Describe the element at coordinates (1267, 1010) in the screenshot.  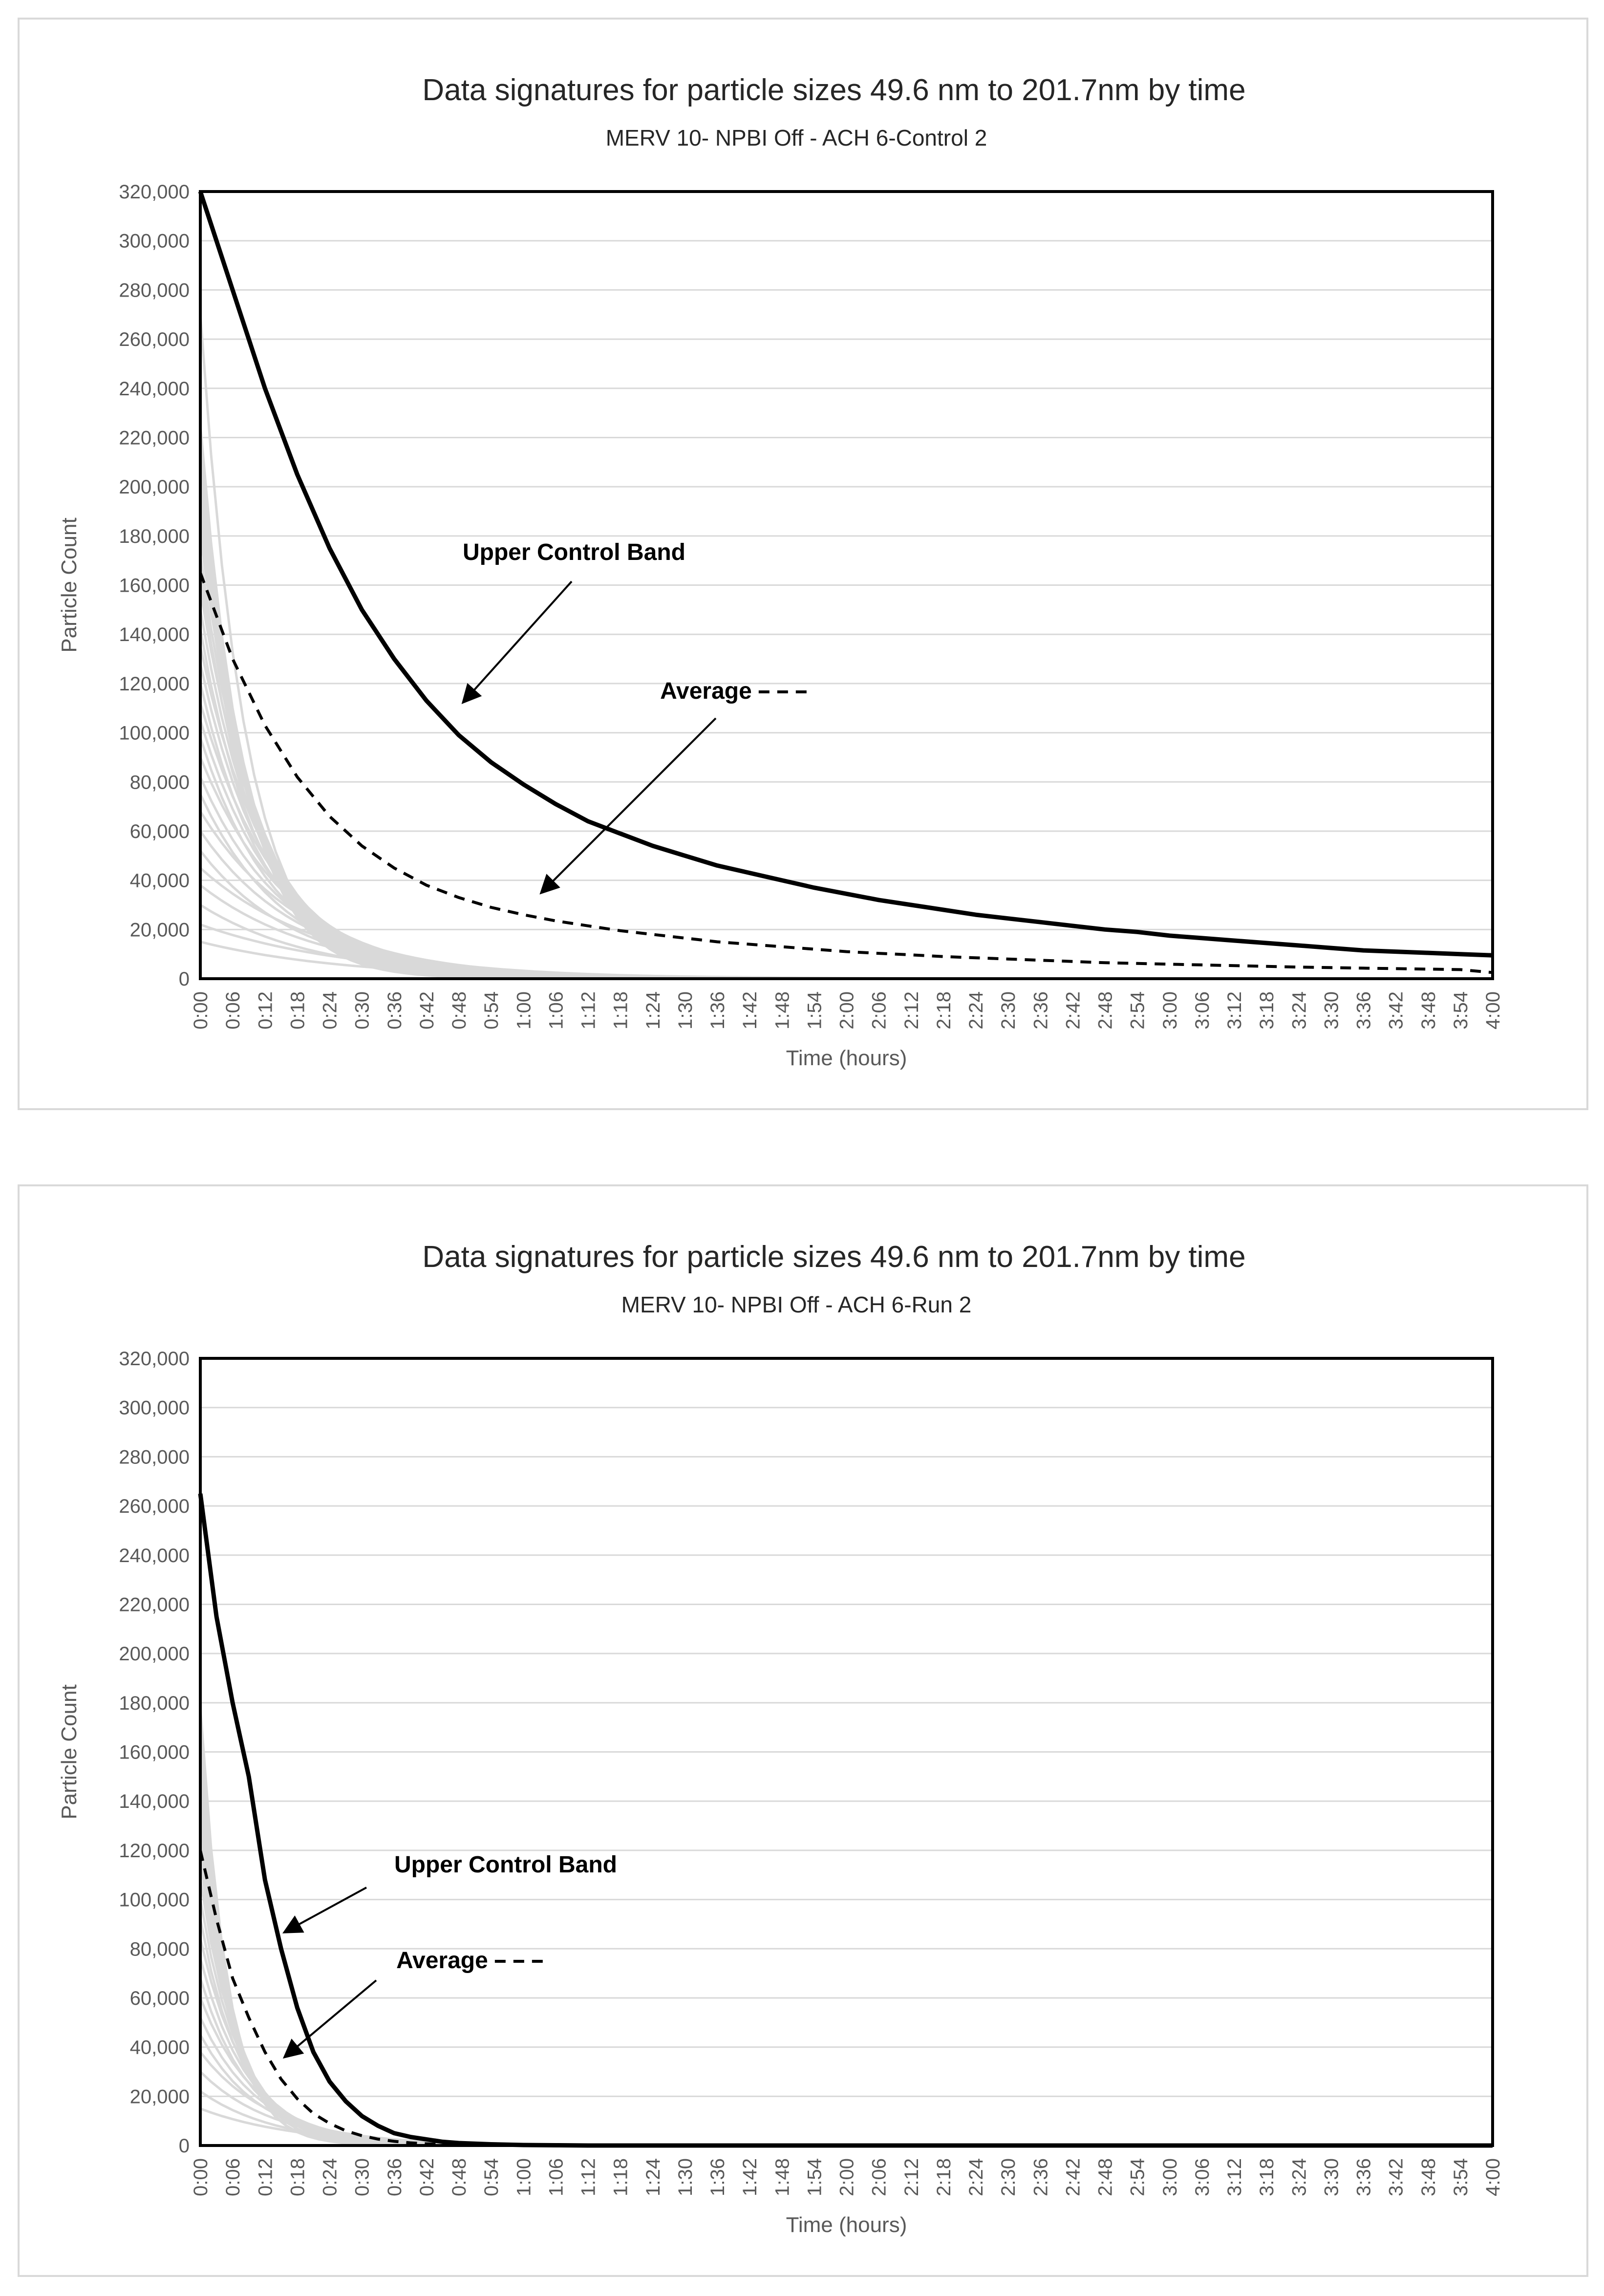
I see `x-tick-label: 3:18` at that location.